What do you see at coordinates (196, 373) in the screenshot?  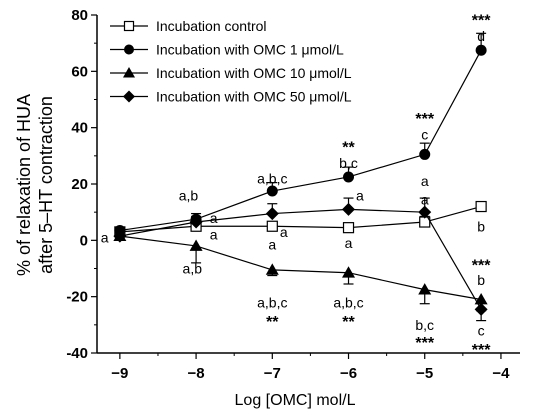 I see `x-tick-label: −8` at bounding box center [196, 373].